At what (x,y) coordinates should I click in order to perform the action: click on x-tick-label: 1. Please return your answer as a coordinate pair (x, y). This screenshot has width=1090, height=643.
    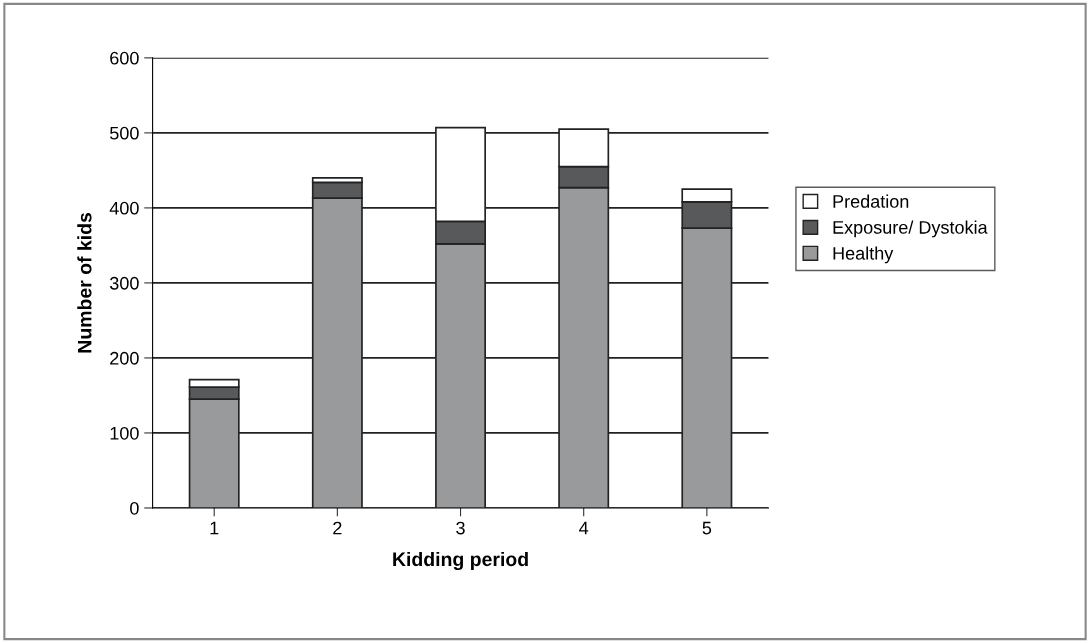
    Looking at the image, I should click on (214, 528).